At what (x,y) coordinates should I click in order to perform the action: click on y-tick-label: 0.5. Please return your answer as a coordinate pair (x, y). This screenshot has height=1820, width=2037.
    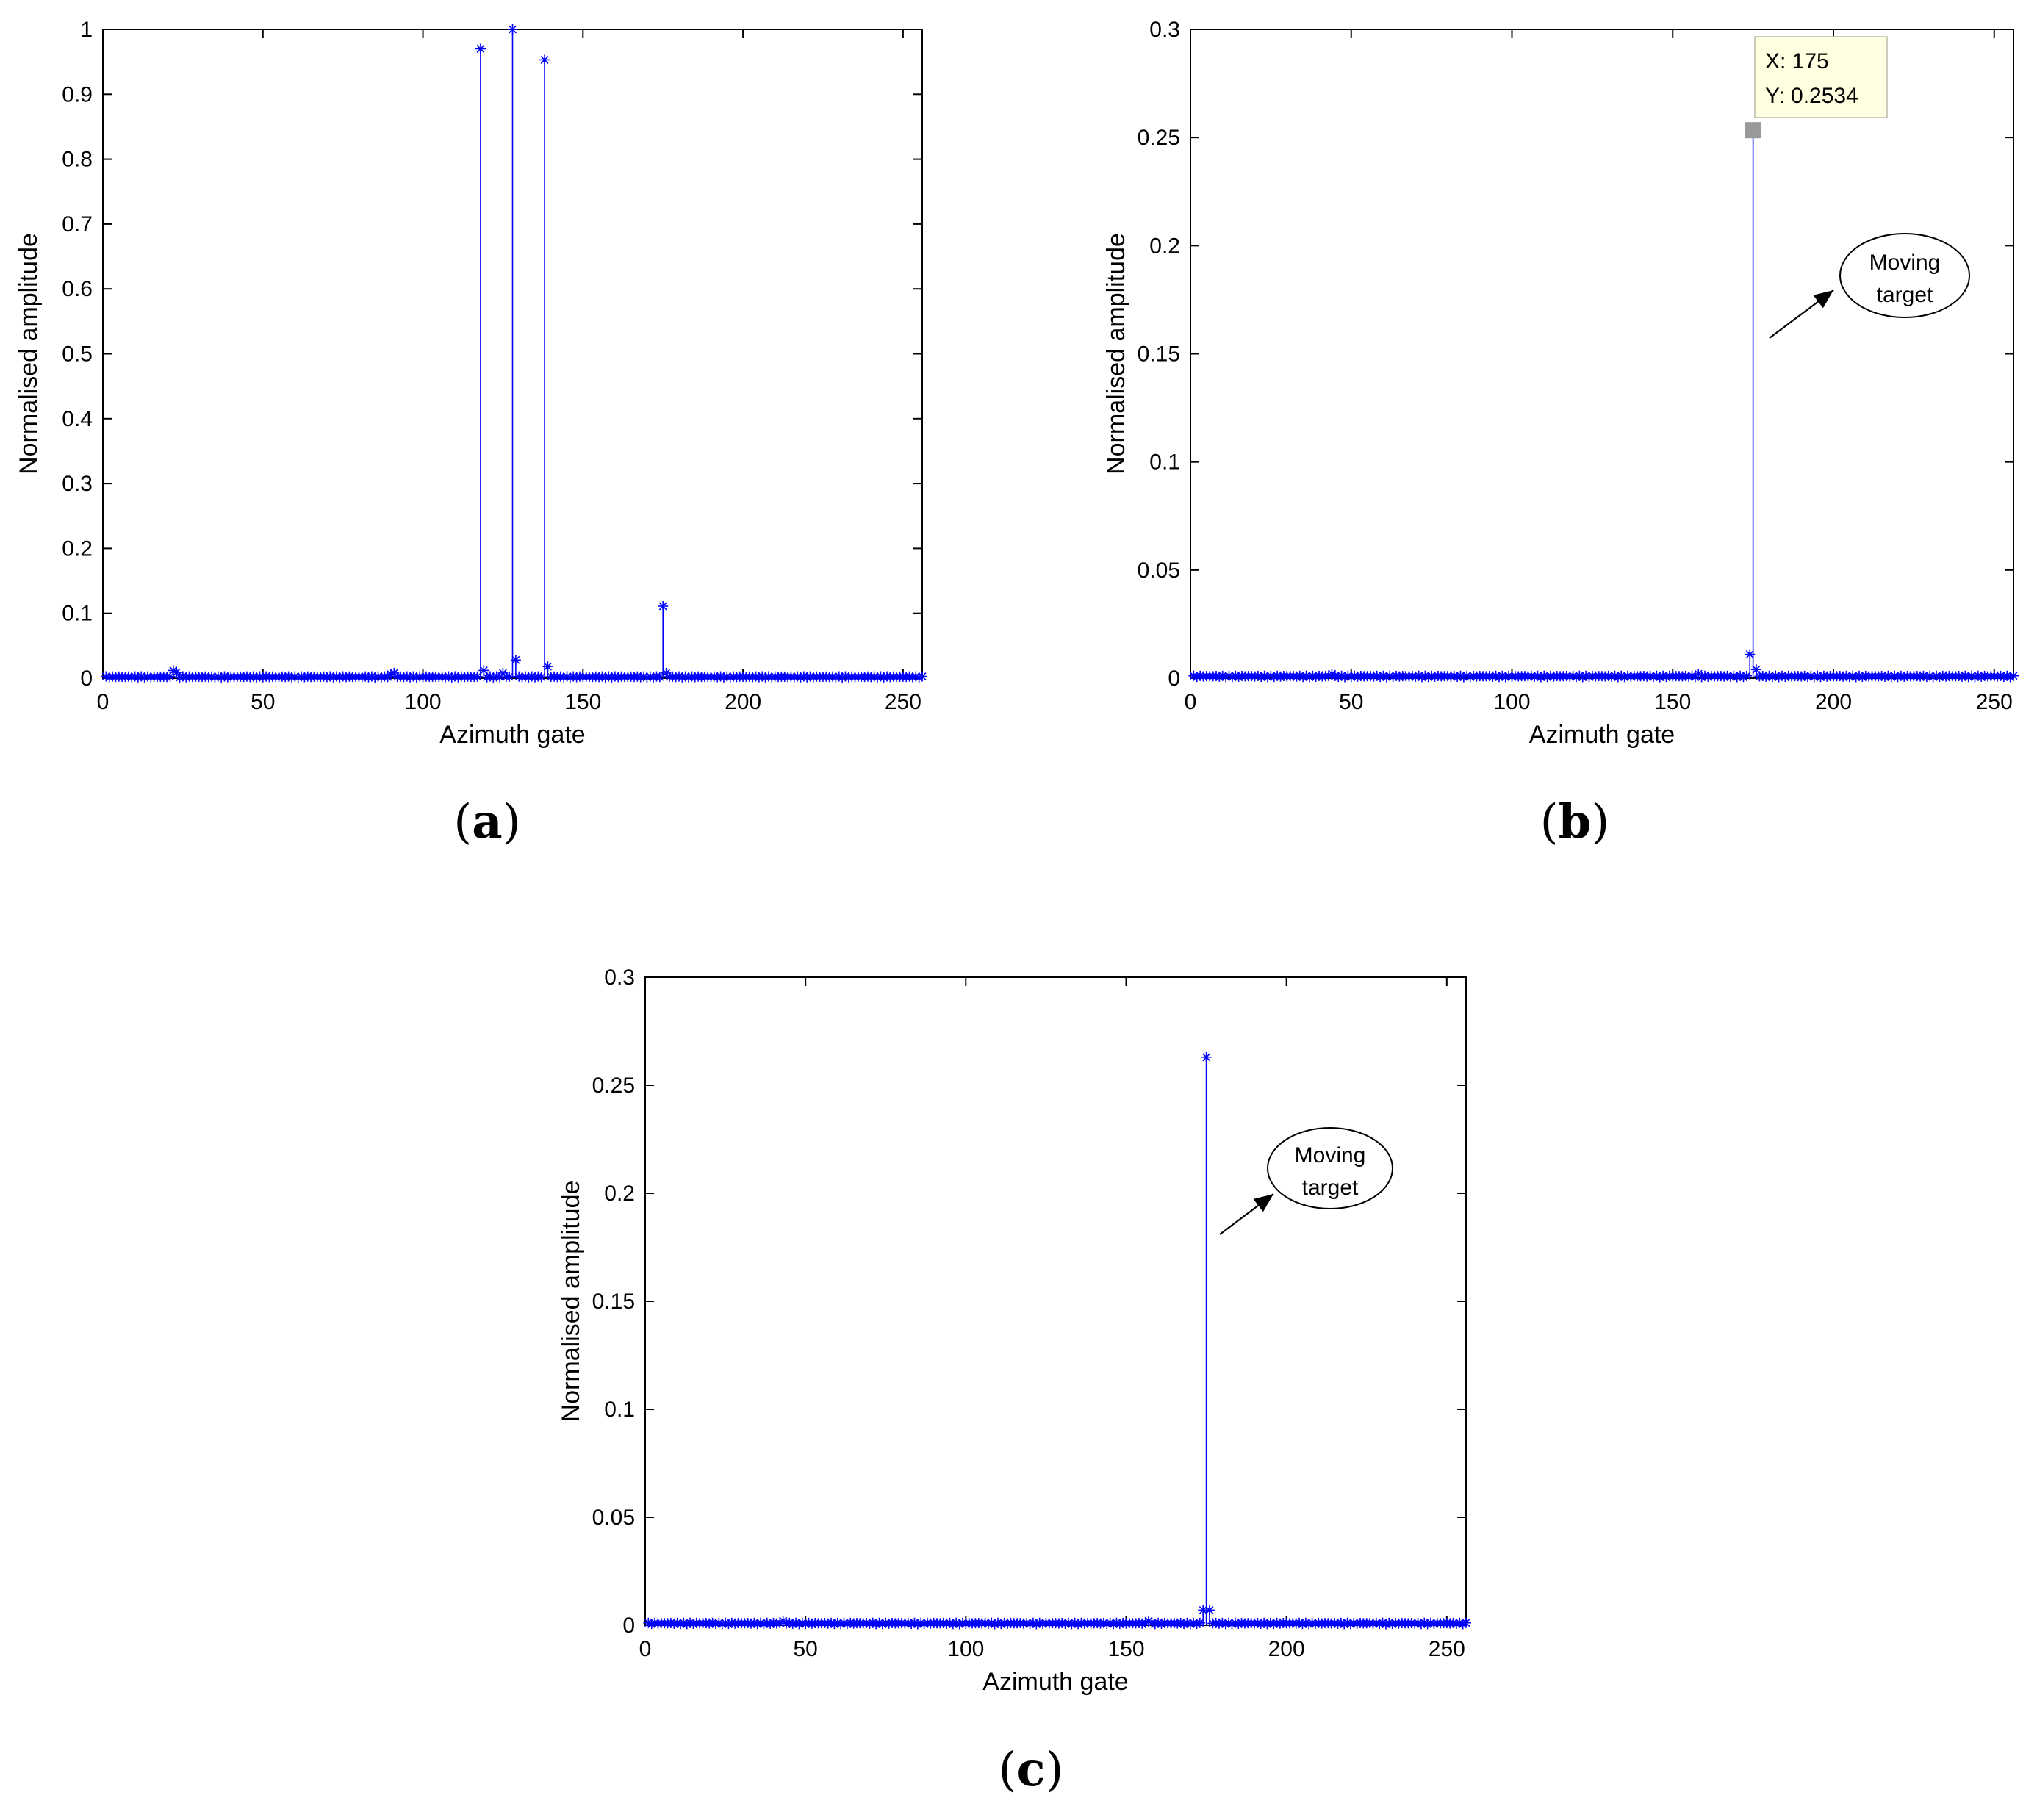
    Looking at the image, I should click on (77, 355).